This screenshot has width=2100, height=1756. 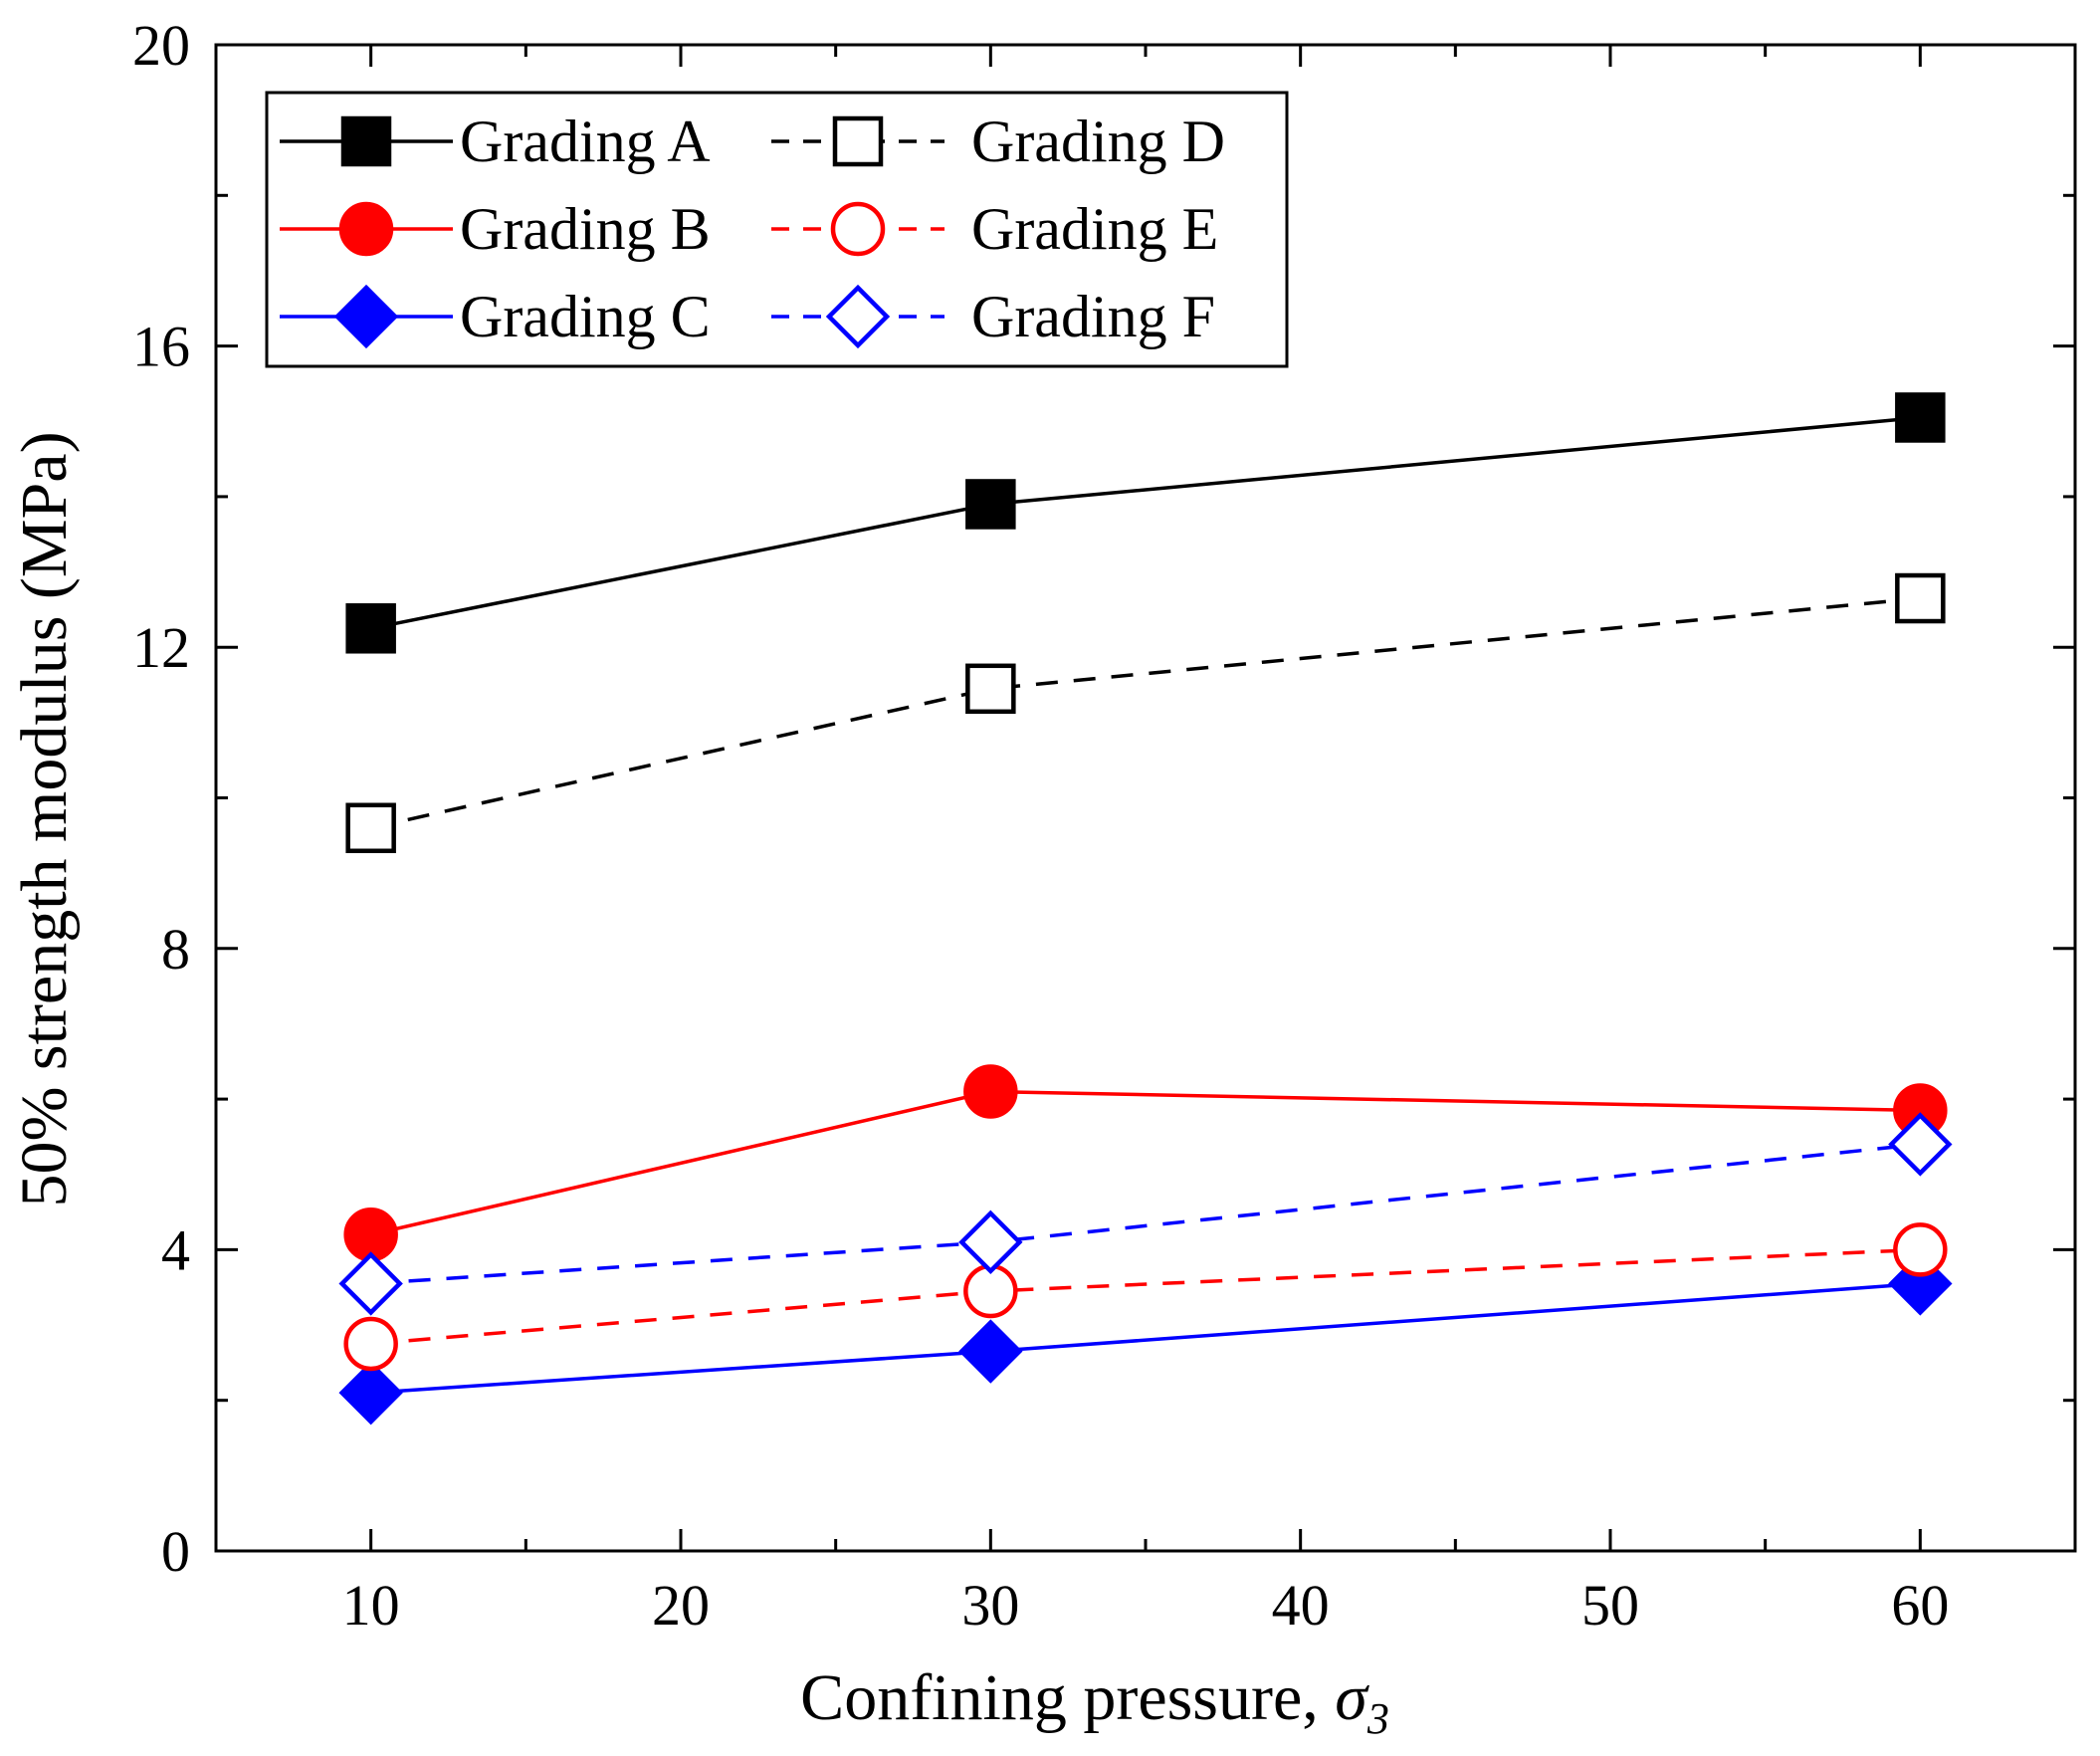 I want to click on x-tick-label: 50, so click(x=1610, y=1605).